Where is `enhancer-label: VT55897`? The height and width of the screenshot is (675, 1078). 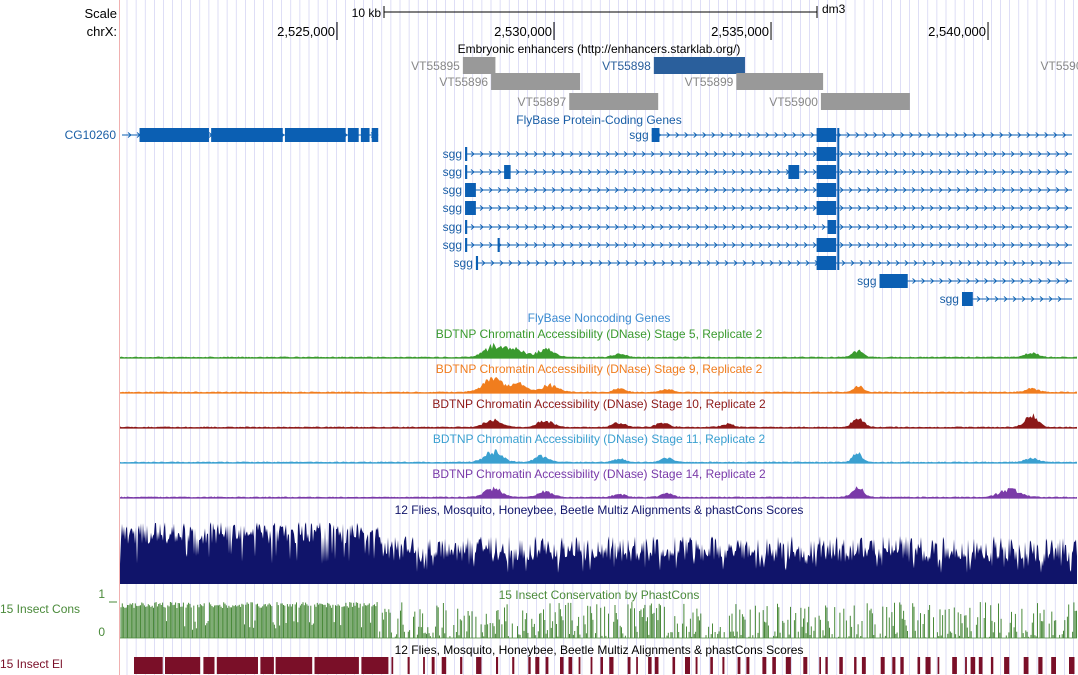 enhancer-label: VT55897 is located at coordinates (542, 102).